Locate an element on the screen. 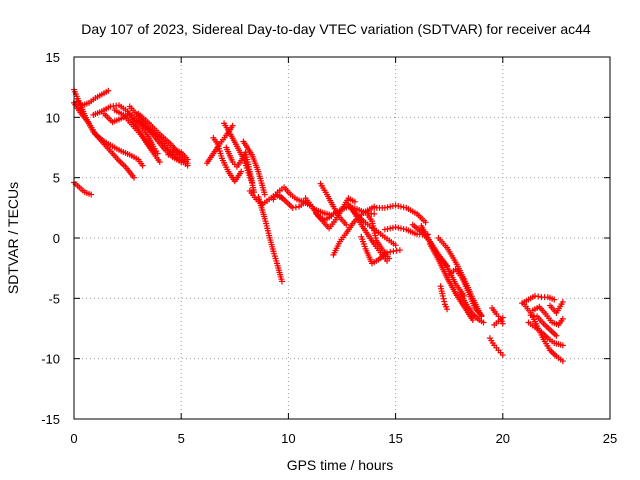  y-tick-label: -10 is located at coordinates (50, 359).